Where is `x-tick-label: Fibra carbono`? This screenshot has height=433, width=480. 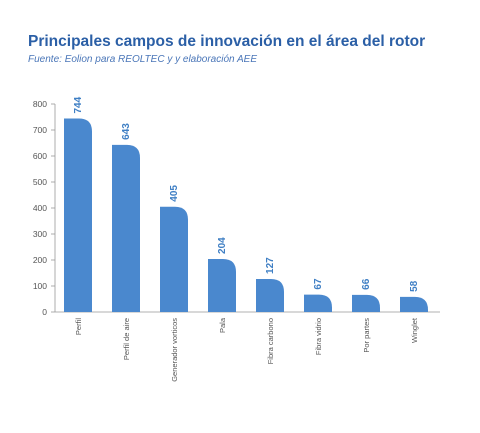 x-tick-label: Fibra carbono is located at coordinates (270, 341).